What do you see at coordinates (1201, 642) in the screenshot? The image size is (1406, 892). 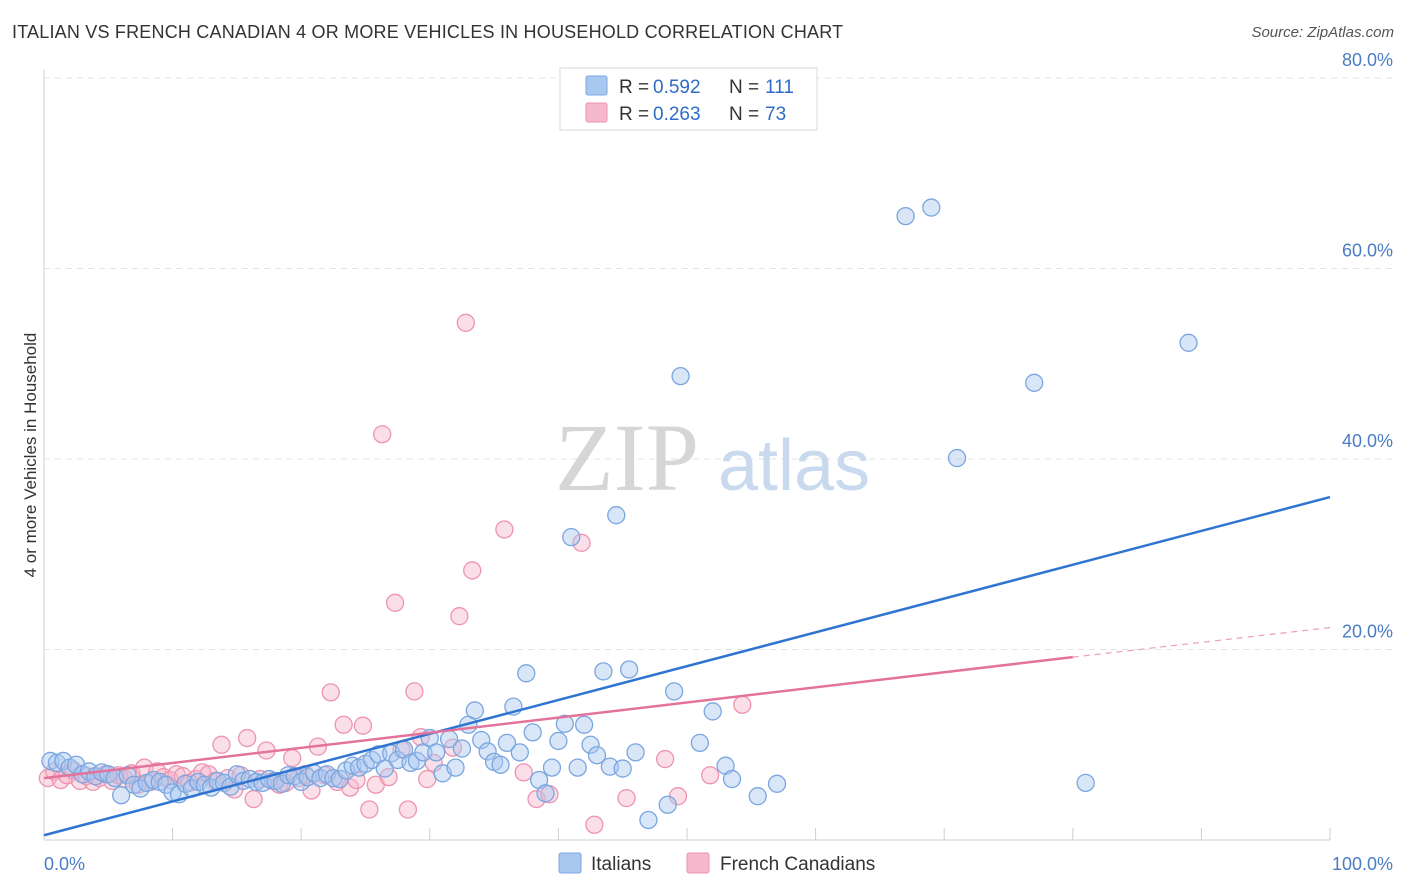 I see `french-canadians-trend-extension` at bounding box center [1201, 642].